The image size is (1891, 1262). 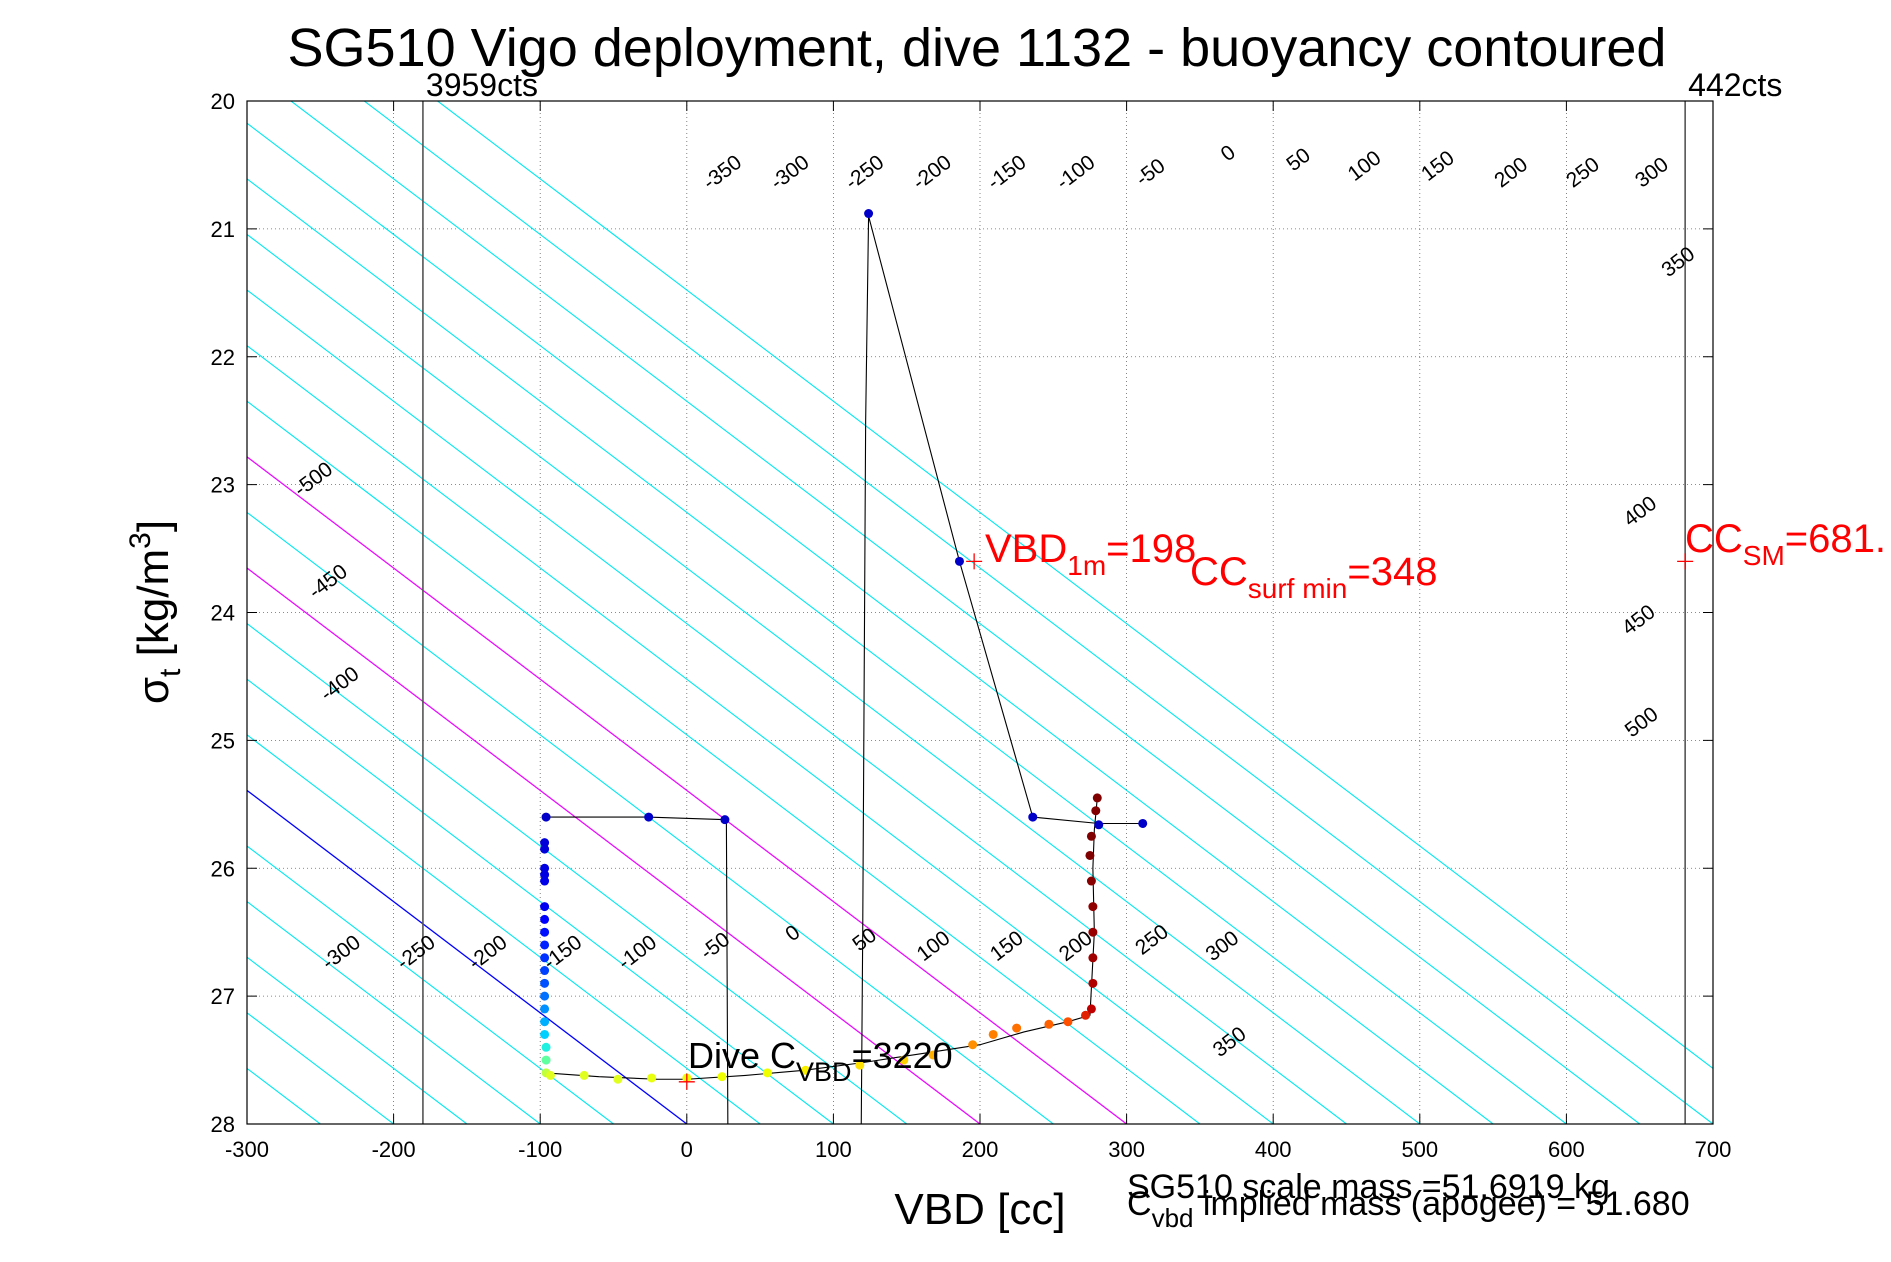 What do you see at coordinates (1126, 1149) in the screenshot?
I see `x-tick-label: 300` at bounding box center [1126, 1149].